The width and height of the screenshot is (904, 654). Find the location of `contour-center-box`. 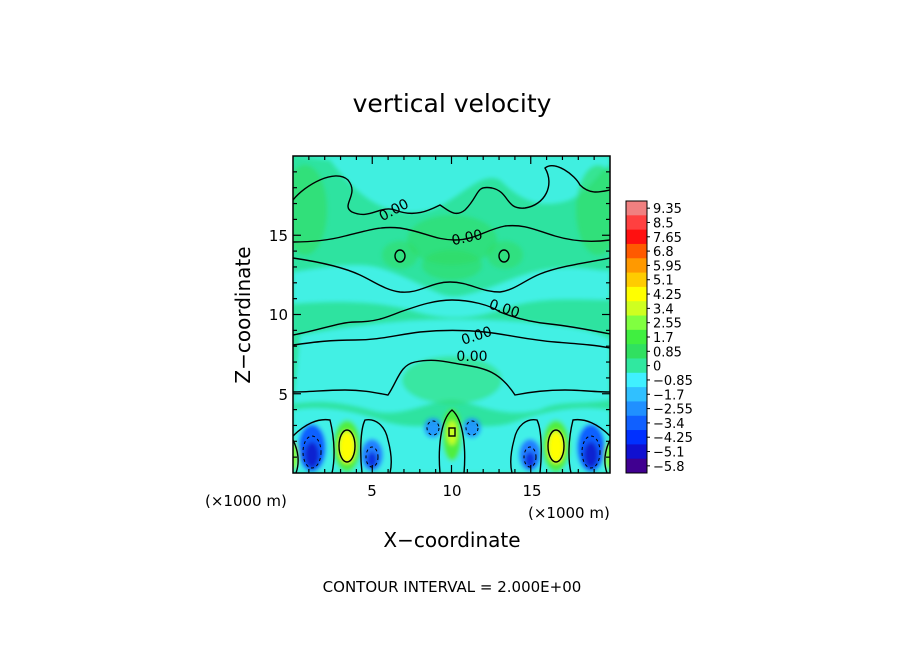

contour-center-box is located at coordinates (452, 432).